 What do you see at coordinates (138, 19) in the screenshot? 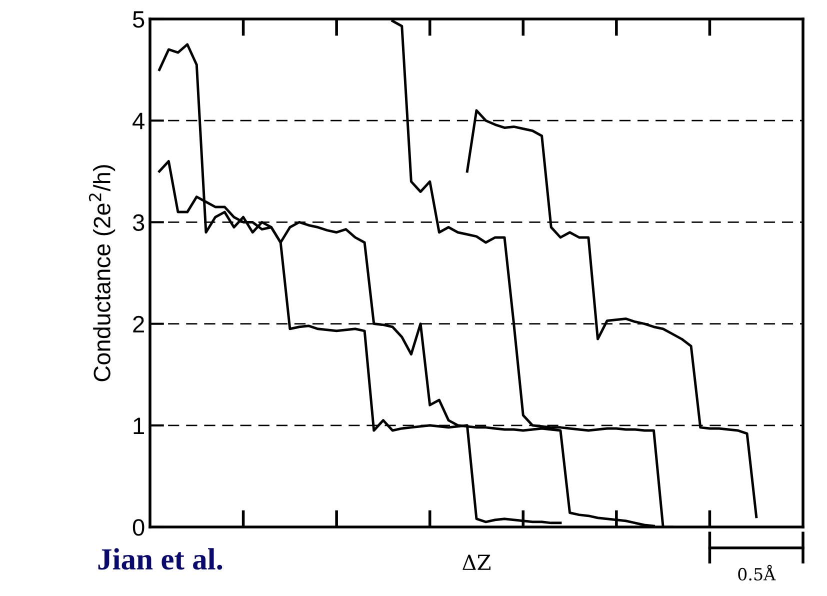
I see `y-tick-label: 5` at bounding box center [138, 19].